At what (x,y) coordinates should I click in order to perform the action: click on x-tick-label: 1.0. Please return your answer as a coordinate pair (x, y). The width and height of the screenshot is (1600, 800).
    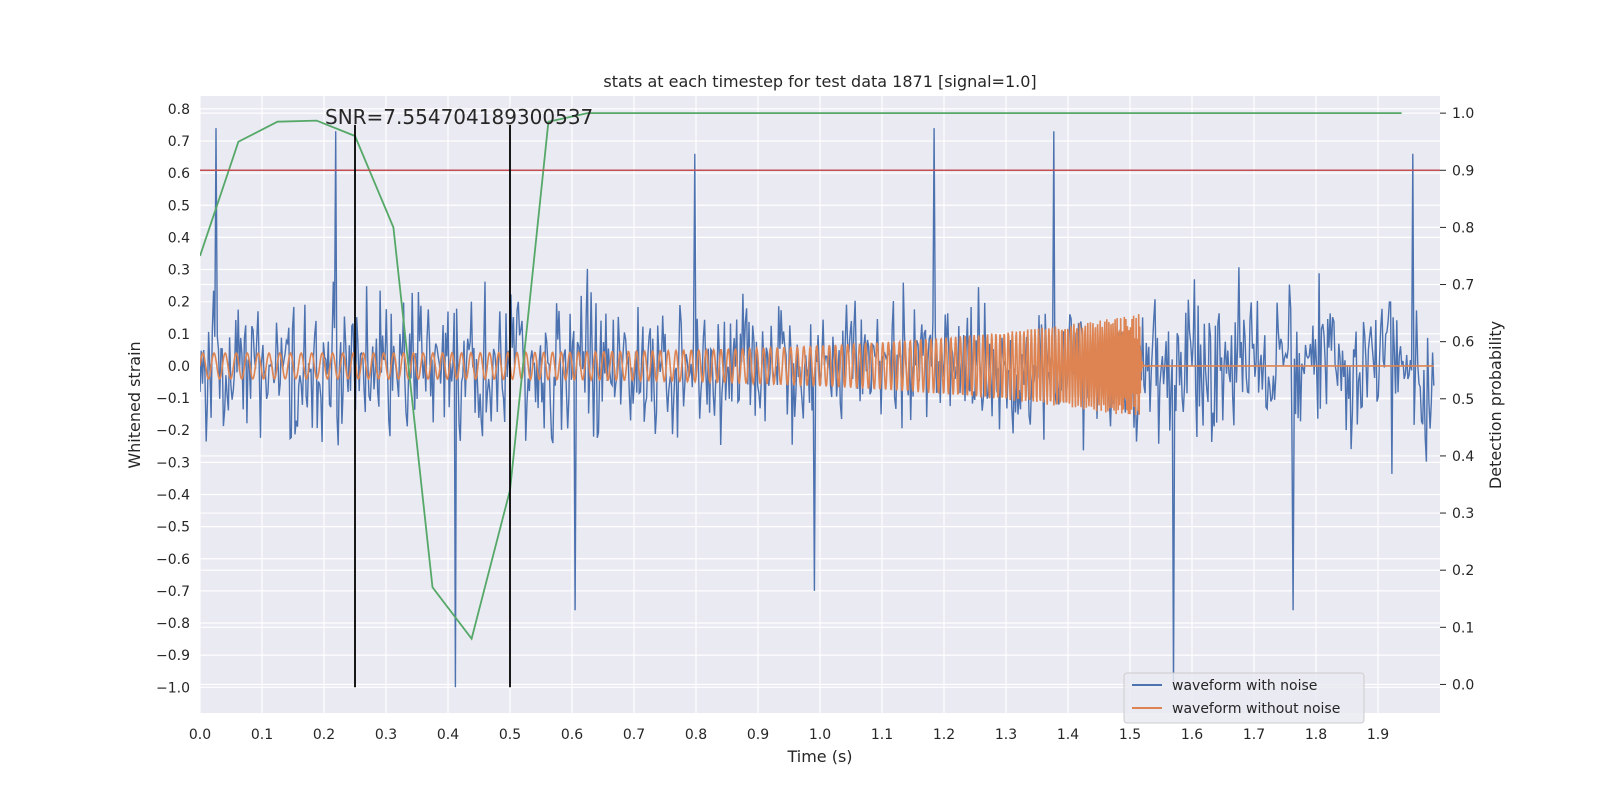
    Looking at the image, I should click on (820, 735).